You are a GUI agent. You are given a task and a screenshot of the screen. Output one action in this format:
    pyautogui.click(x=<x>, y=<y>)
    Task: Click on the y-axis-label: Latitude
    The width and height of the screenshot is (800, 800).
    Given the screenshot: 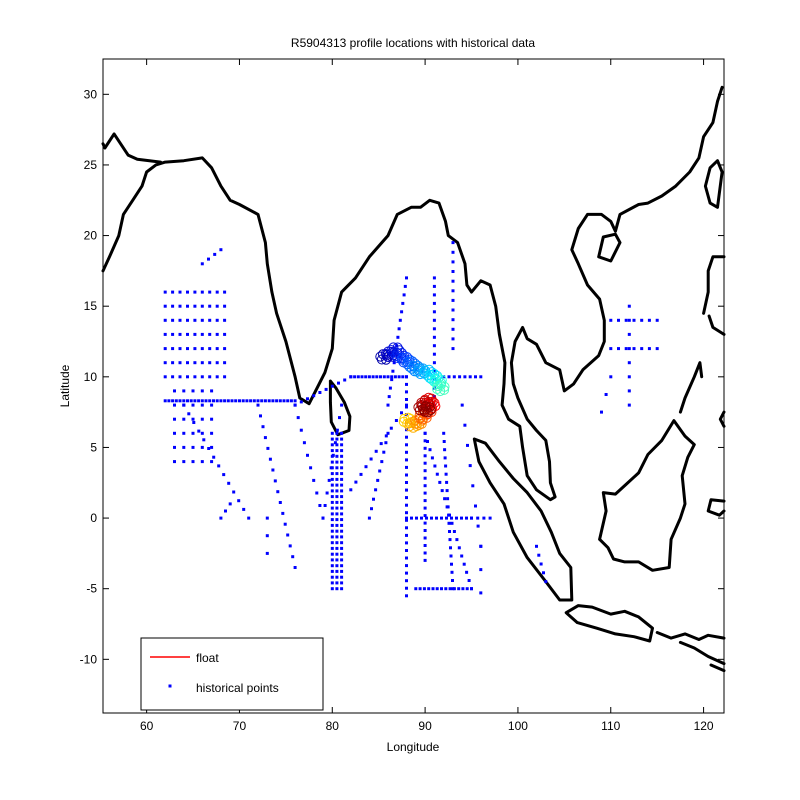 What is the action you would take?
    pyautogui.click(x=65, y=385)
    